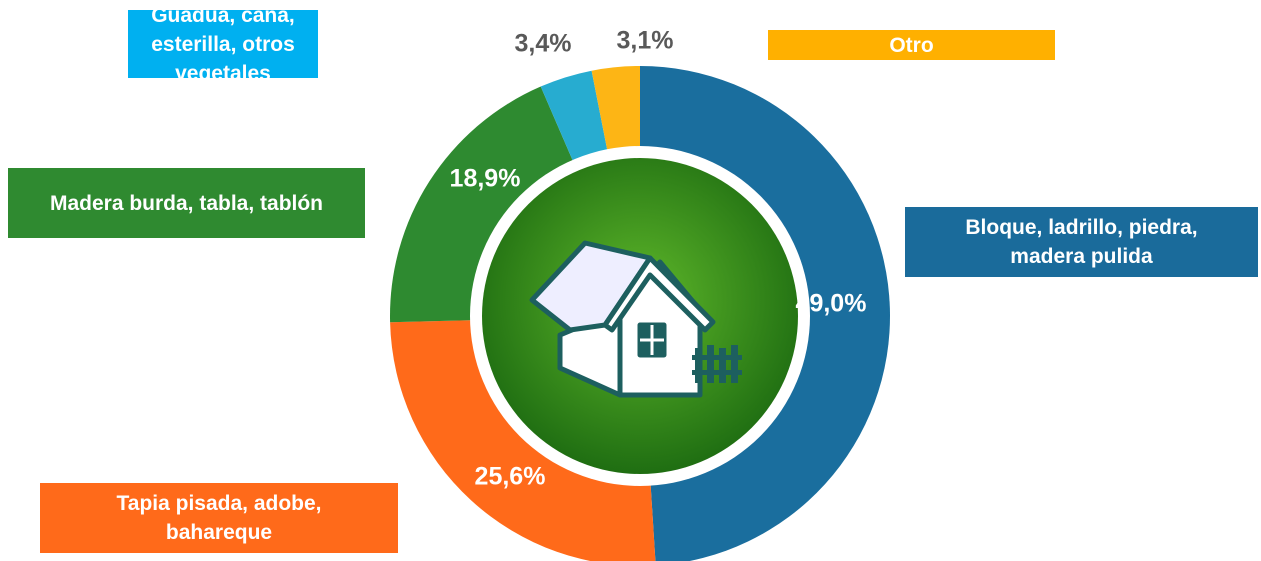  Describe the element at coordinates (911, 45) in the screenshot. I see `legend-item: Otro` at that location.